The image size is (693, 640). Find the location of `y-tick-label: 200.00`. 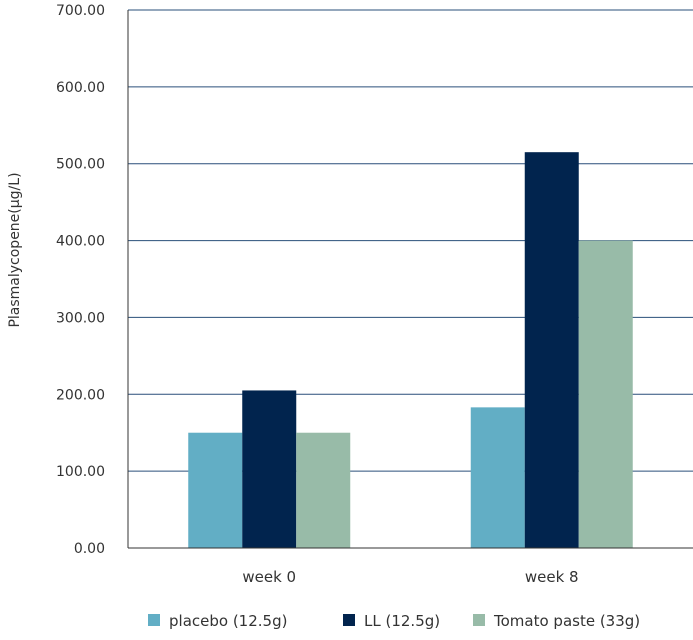

y-tick-label: 200.00 is located at coordinates (80, 395).